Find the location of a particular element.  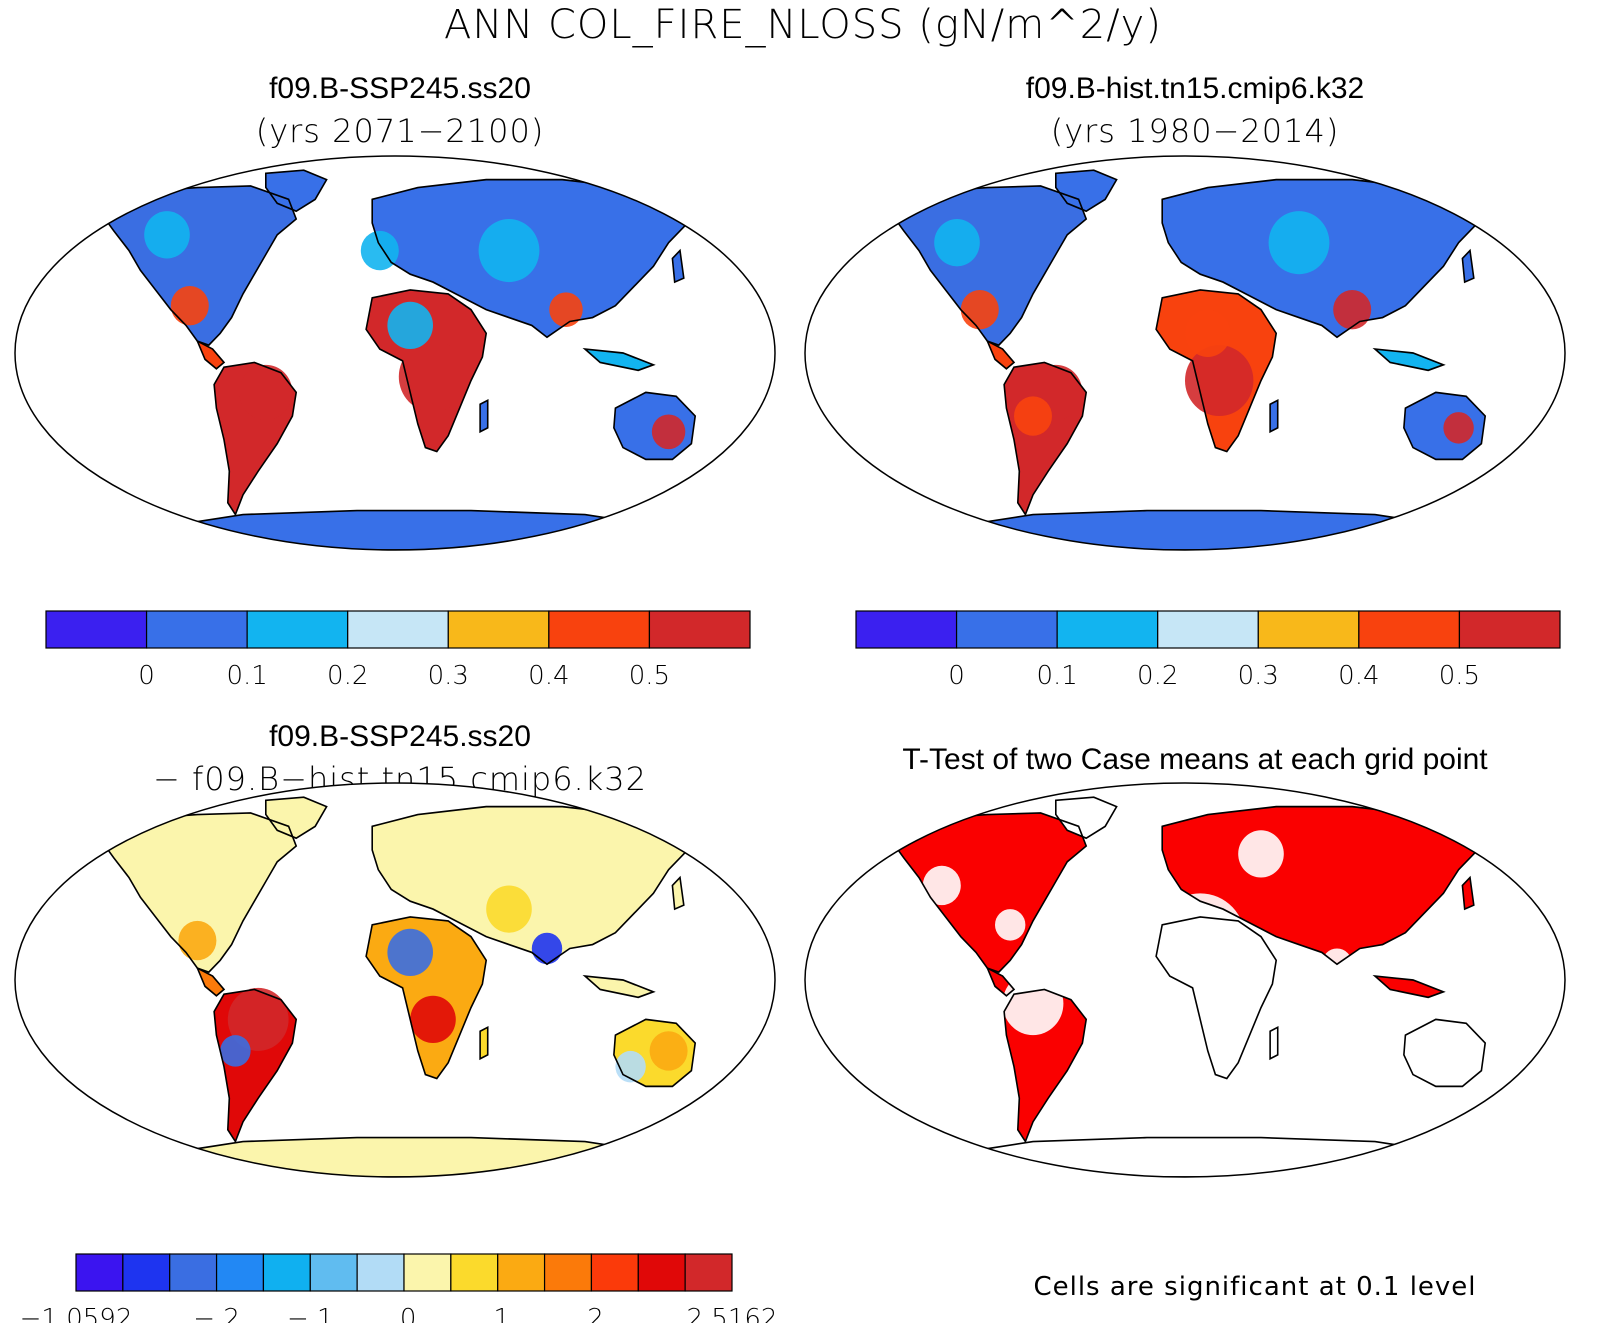

panel1-title: f09.B-SSP245.ss20 is located at coordinates (400, 88).